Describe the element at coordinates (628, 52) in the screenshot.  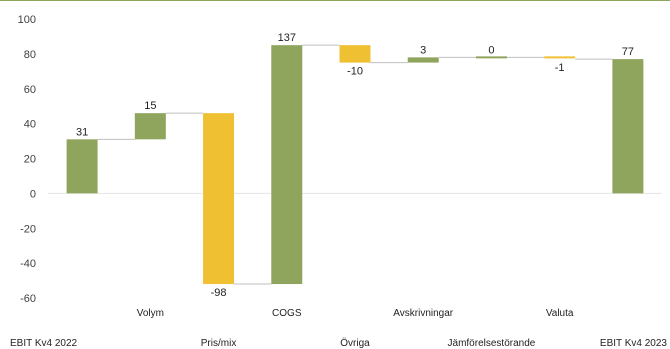
I see `data-label: 77` at that location.